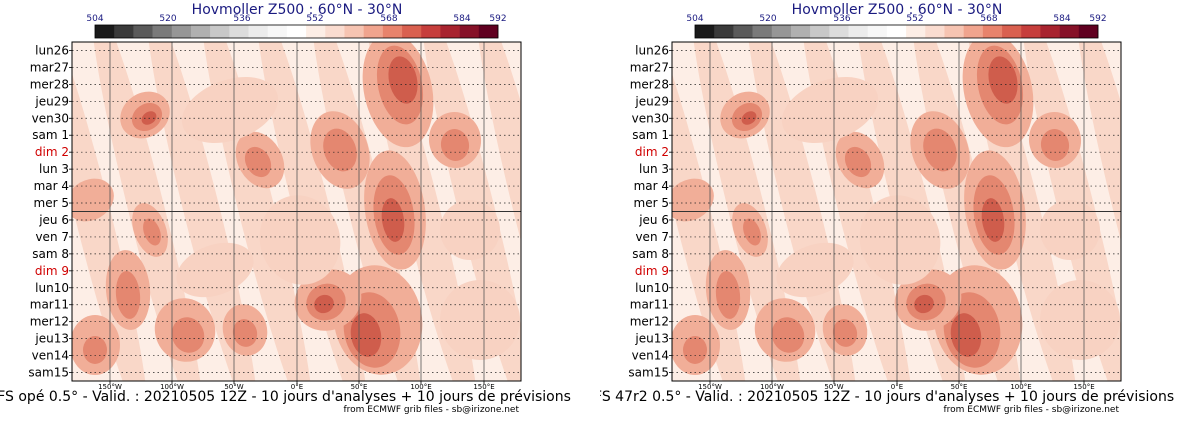 The height and width of the screenshot is (424, 1200). I want to click on date-label: mer28, so click(649, 84).